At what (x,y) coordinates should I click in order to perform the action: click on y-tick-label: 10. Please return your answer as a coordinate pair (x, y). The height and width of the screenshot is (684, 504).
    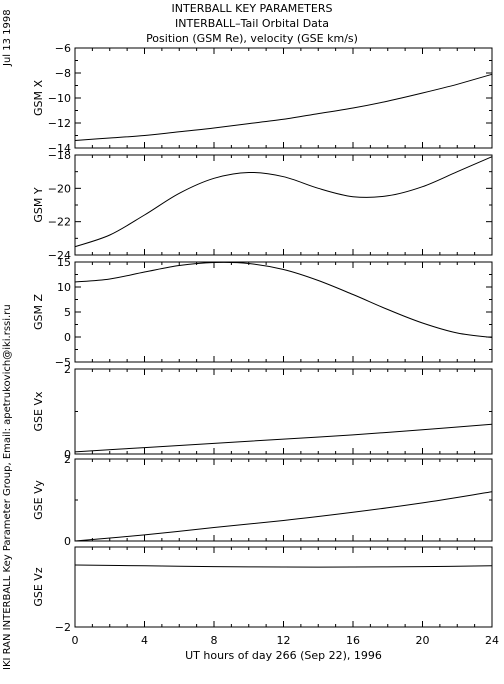
    Looking at the image, I should click on (64, 287).